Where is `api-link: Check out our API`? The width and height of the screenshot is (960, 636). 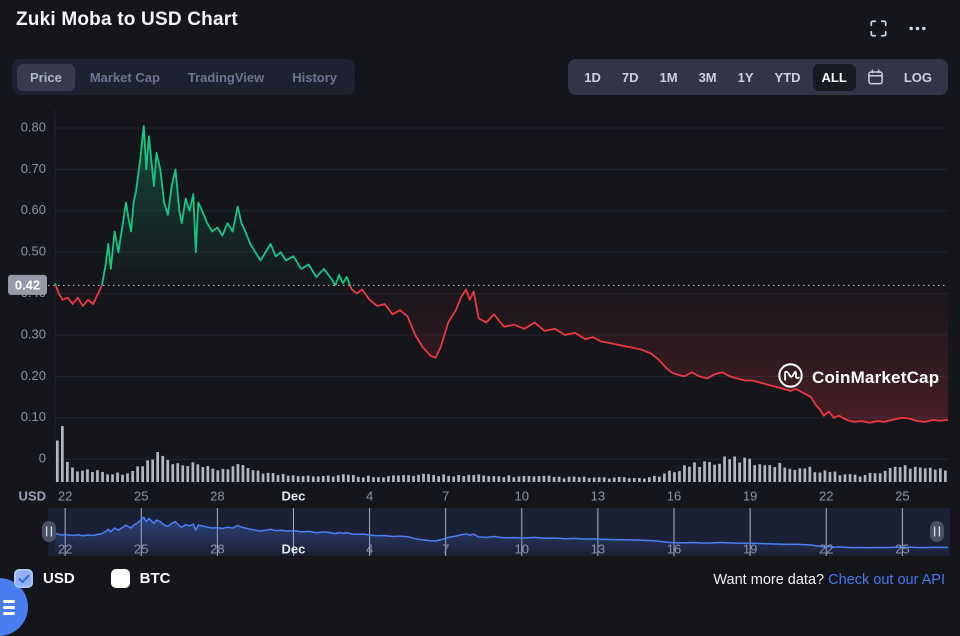 api-link: Check out our API is located at coordinates (886, 580).